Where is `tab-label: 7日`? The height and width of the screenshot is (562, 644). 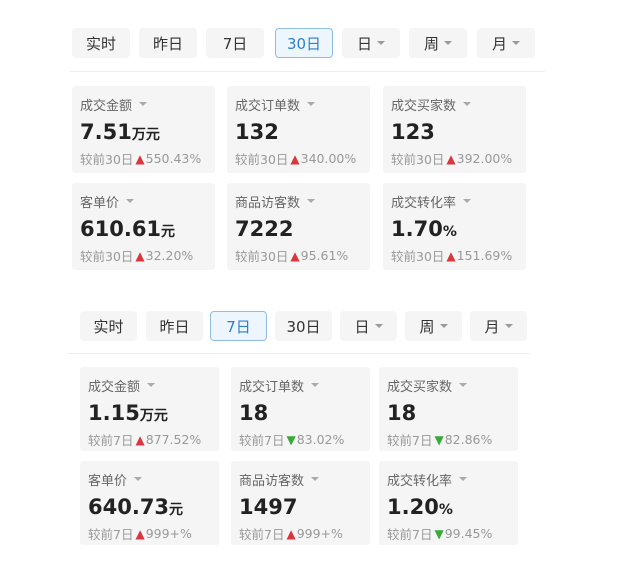
tab-label: 7日 is located at coordinates (238, 326).